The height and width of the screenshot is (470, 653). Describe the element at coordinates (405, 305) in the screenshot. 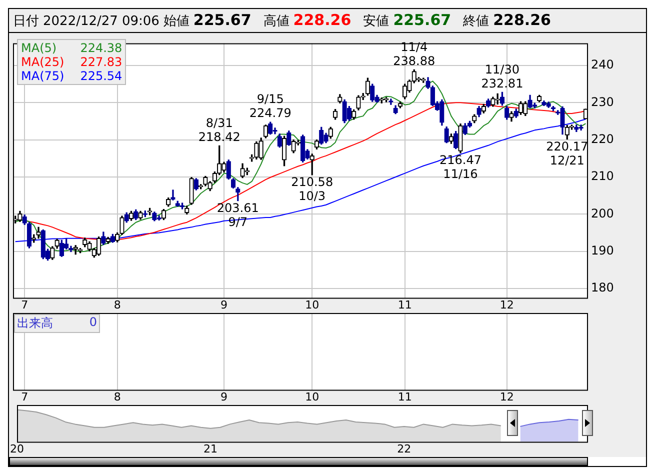

I see `x-tick-label: 11` at that location.